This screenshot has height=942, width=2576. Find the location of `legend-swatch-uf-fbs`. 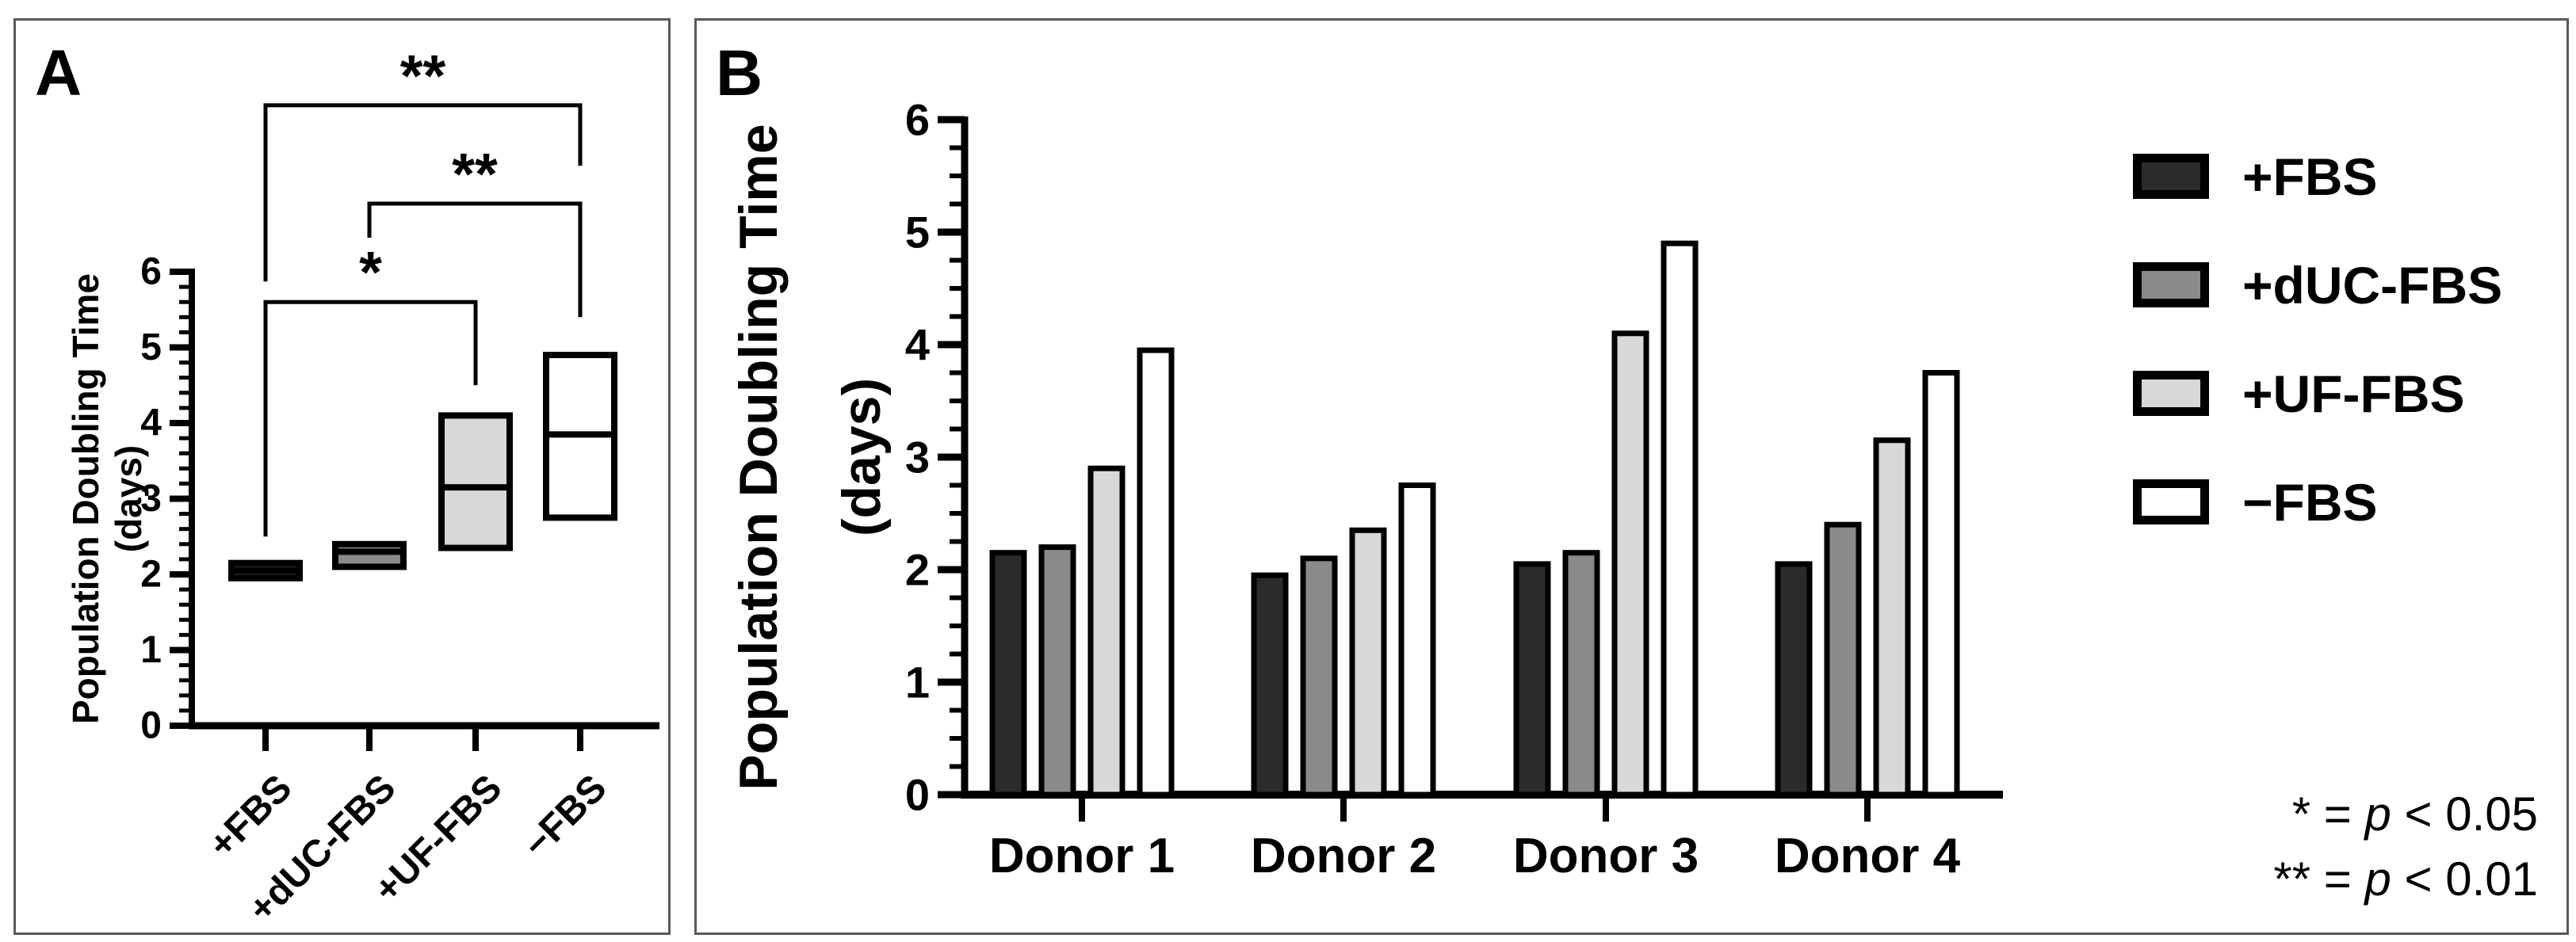

legend-swatch-uf-fbs is located at coordinates (2171, 394).